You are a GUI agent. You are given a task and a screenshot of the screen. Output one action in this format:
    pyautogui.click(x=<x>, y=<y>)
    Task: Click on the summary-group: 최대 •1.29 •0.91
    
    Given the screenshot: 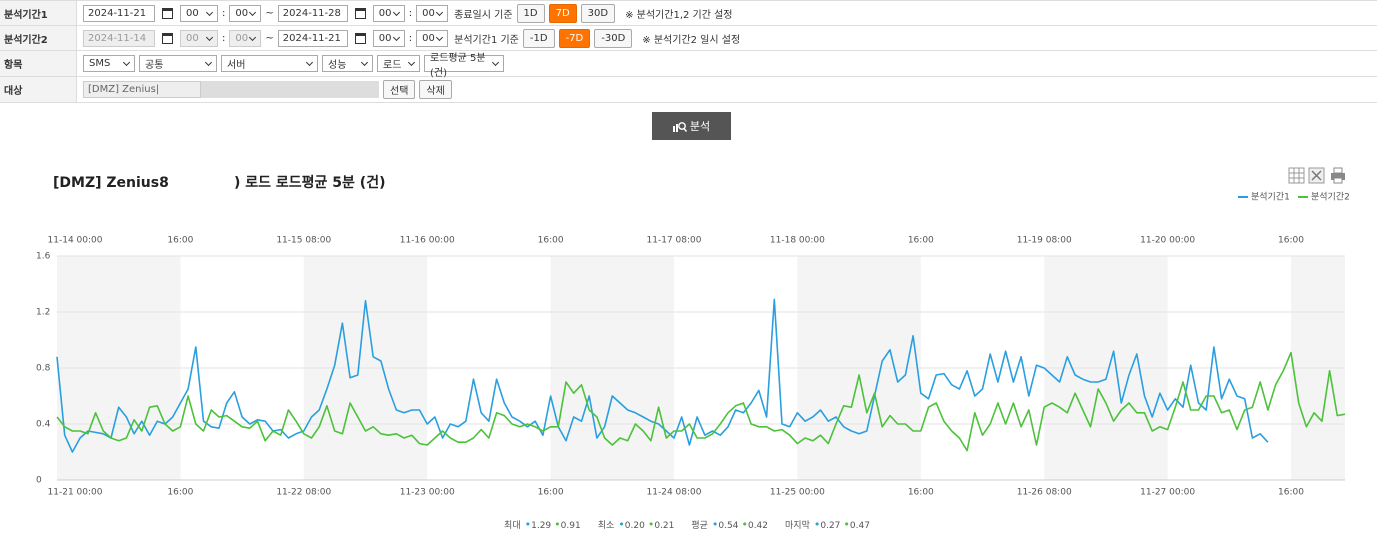 What is the action you would take?
    pyautogui.click(x=544, y=524)
    